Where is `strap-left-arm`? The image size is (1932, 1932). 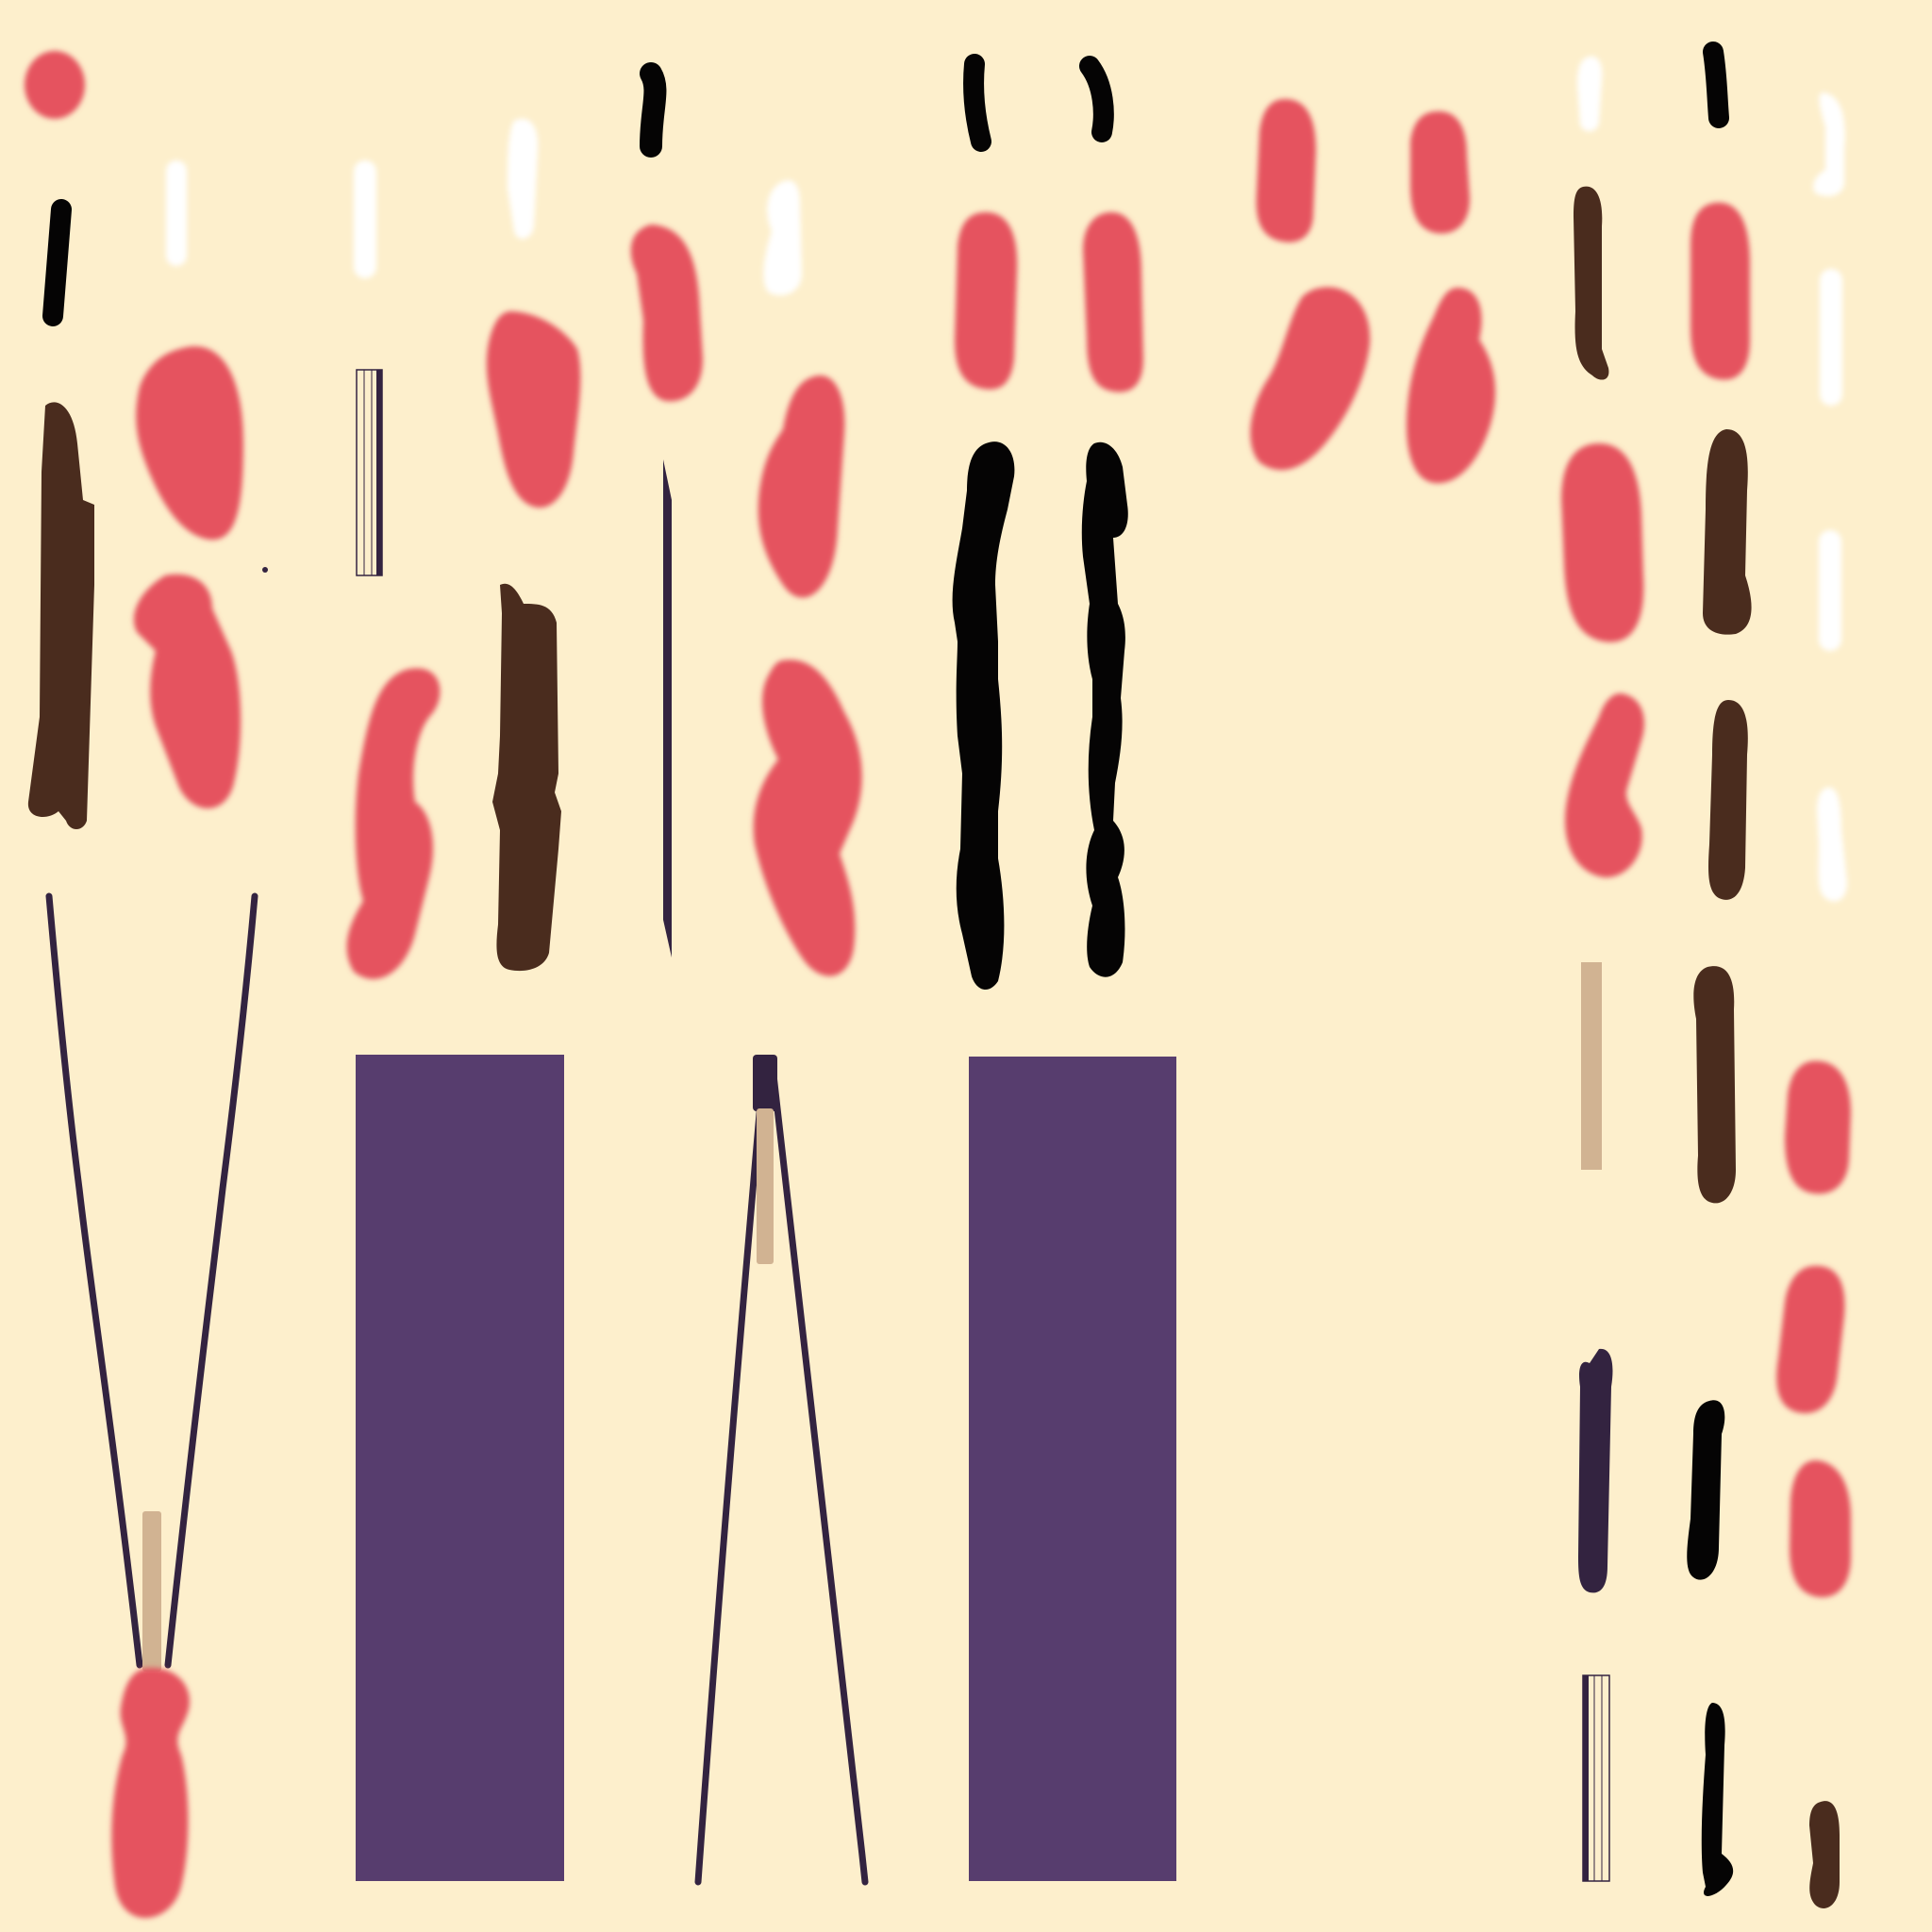
strap-left-arm is located at coordinates (94, 1280).